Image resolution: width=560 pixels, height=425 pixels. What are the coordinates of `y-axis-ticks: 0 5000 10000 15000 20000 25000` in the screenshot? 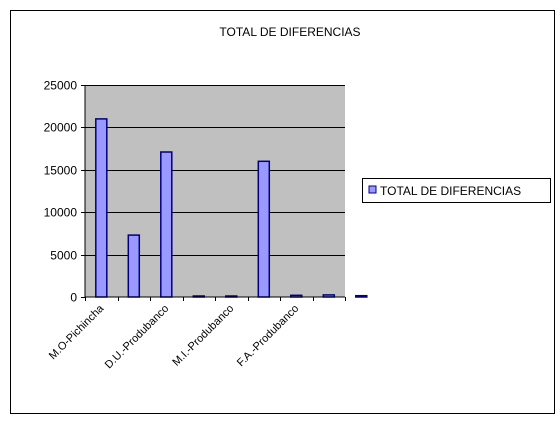 It's located at (64, 192).